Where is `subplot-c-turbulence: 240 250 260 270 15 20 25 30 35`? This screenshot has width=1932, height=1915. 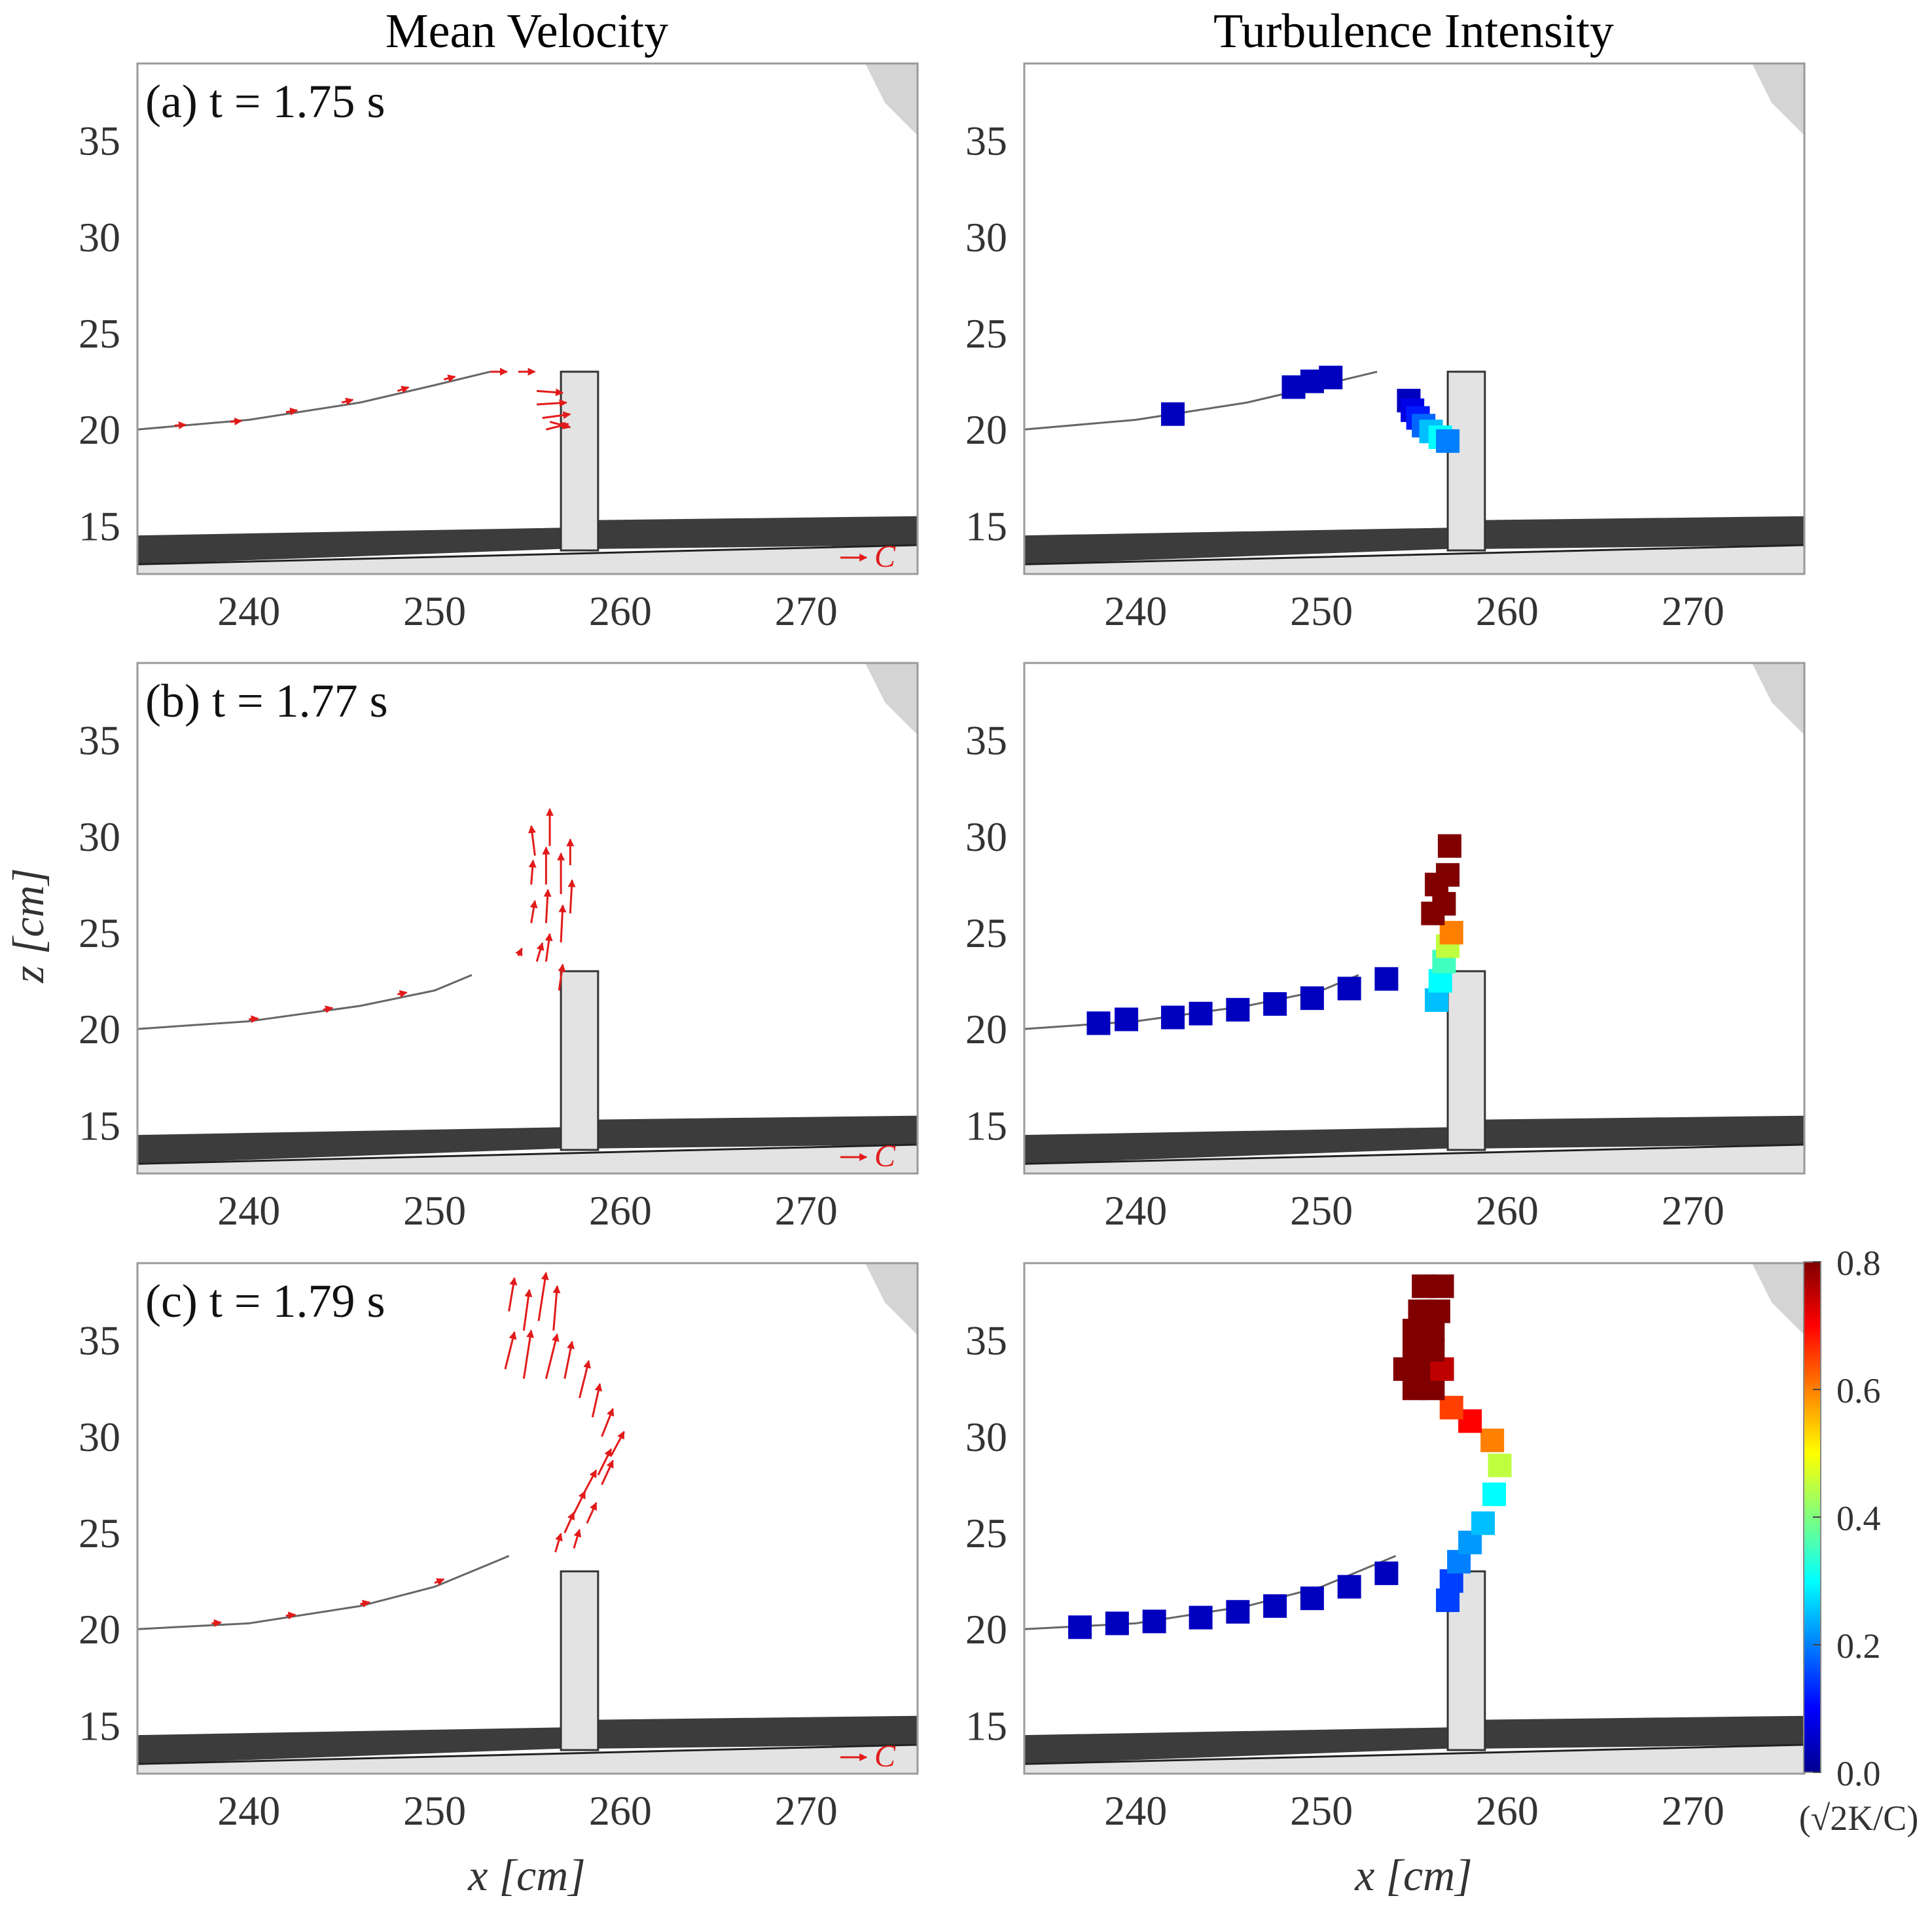
subplot-c-turbulence: 240 250 260 270 15 20 25 30 35 is located at coordinates (1385, 1548).